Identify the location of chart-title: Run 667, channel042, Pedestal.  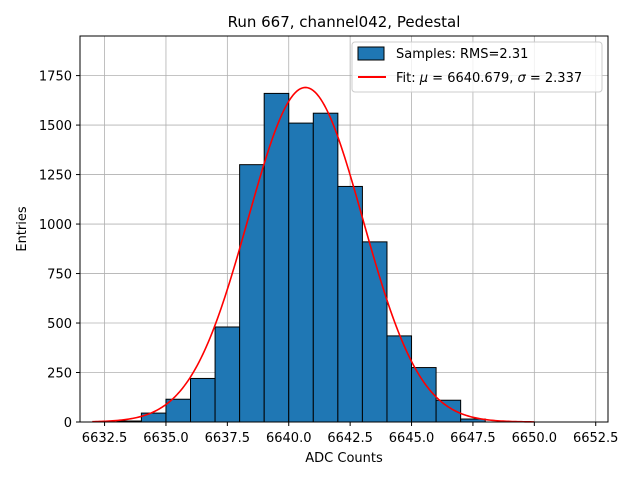
(344, 22).